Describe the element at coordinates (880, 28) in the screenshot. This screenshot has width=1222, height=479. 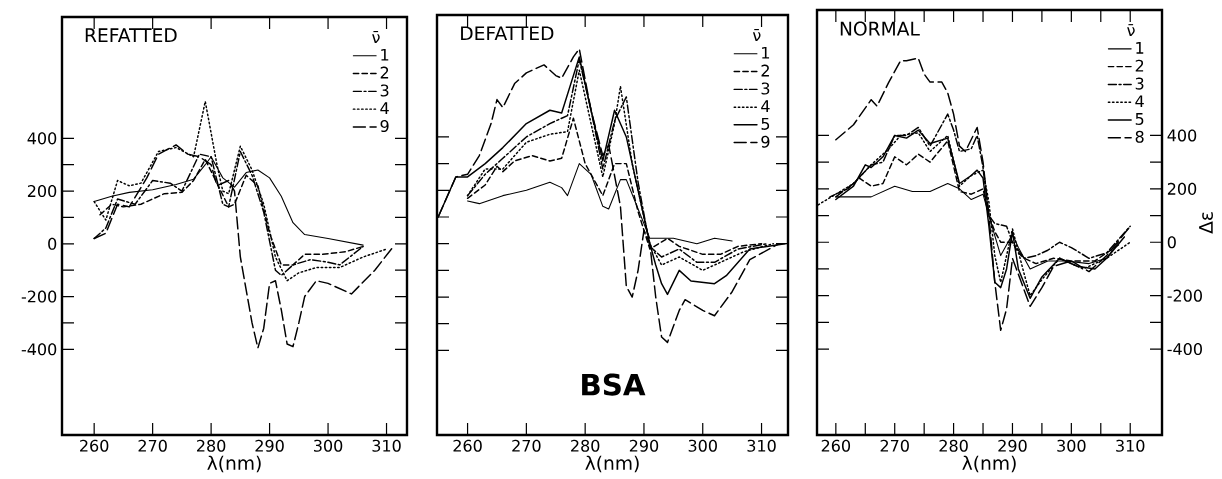
I see `chart-title: NORMAL` at that location.